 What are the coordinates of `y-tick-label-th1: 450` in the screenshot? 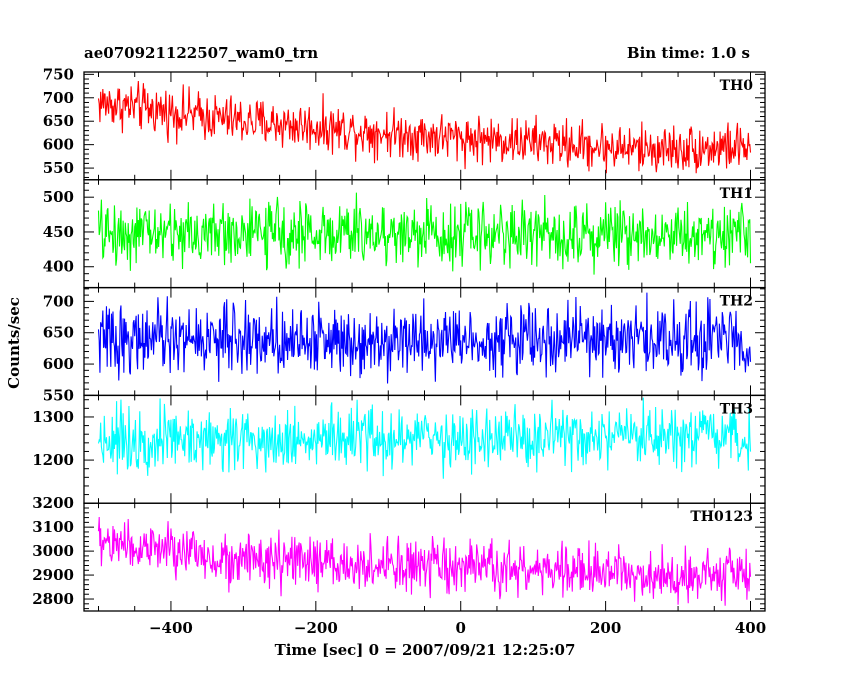 It's located at (58, 232).